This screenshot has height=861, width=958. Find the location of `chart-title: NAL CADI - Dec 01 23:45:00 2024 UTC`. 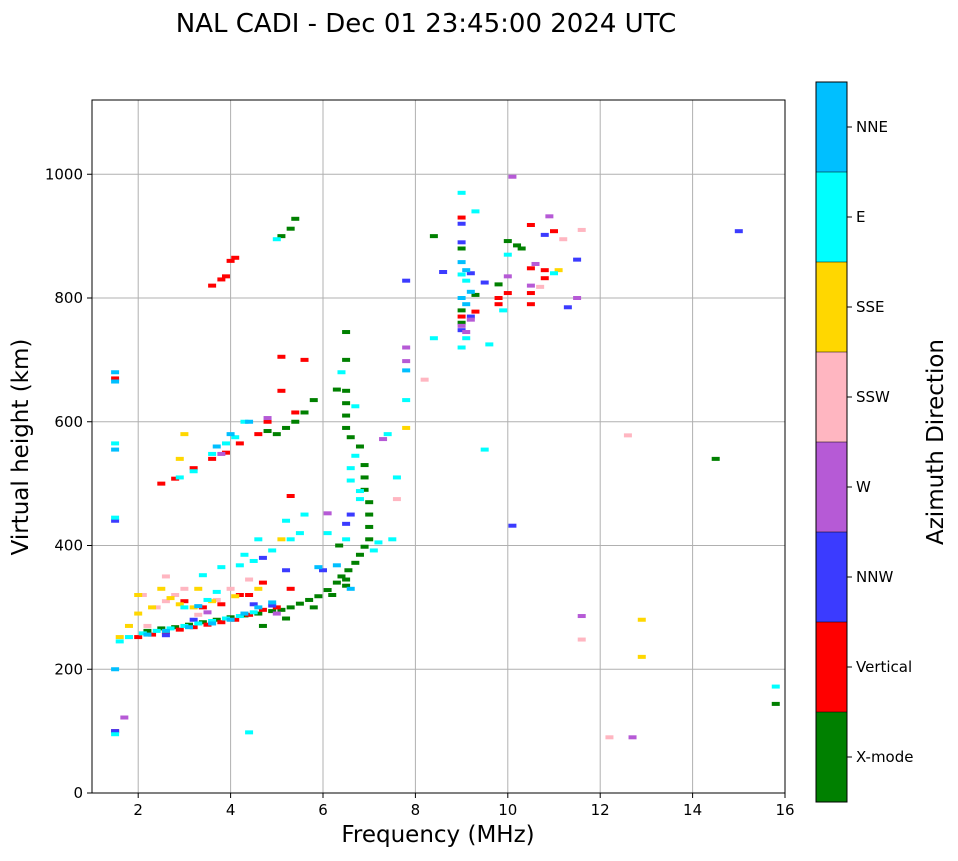

chart-title: NAL CADI - Dec 01 23:45:00 2024 UTC is located at coordinates (426, 24).